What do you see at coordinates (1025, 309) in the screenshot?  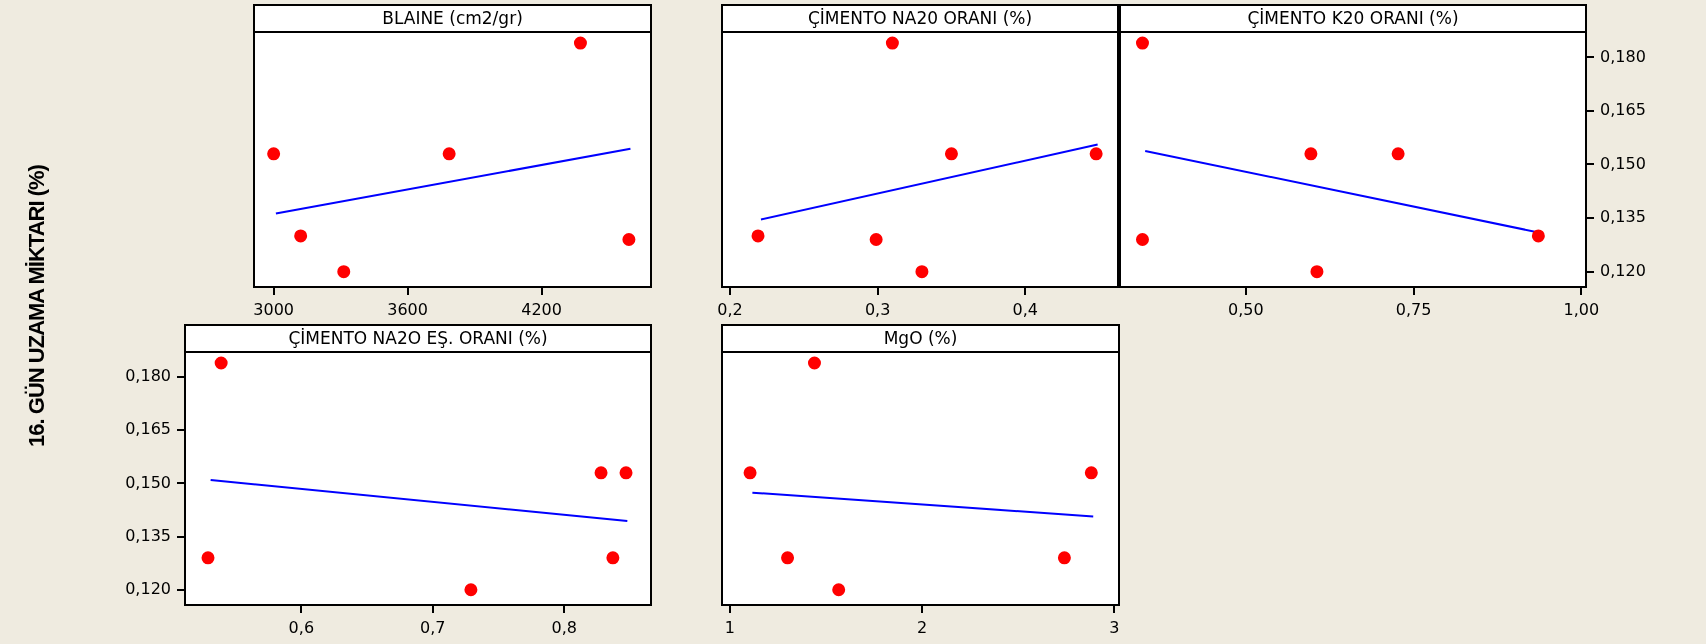 I see `x-tick-label: 0,4` at bounding box center [1025, 309].